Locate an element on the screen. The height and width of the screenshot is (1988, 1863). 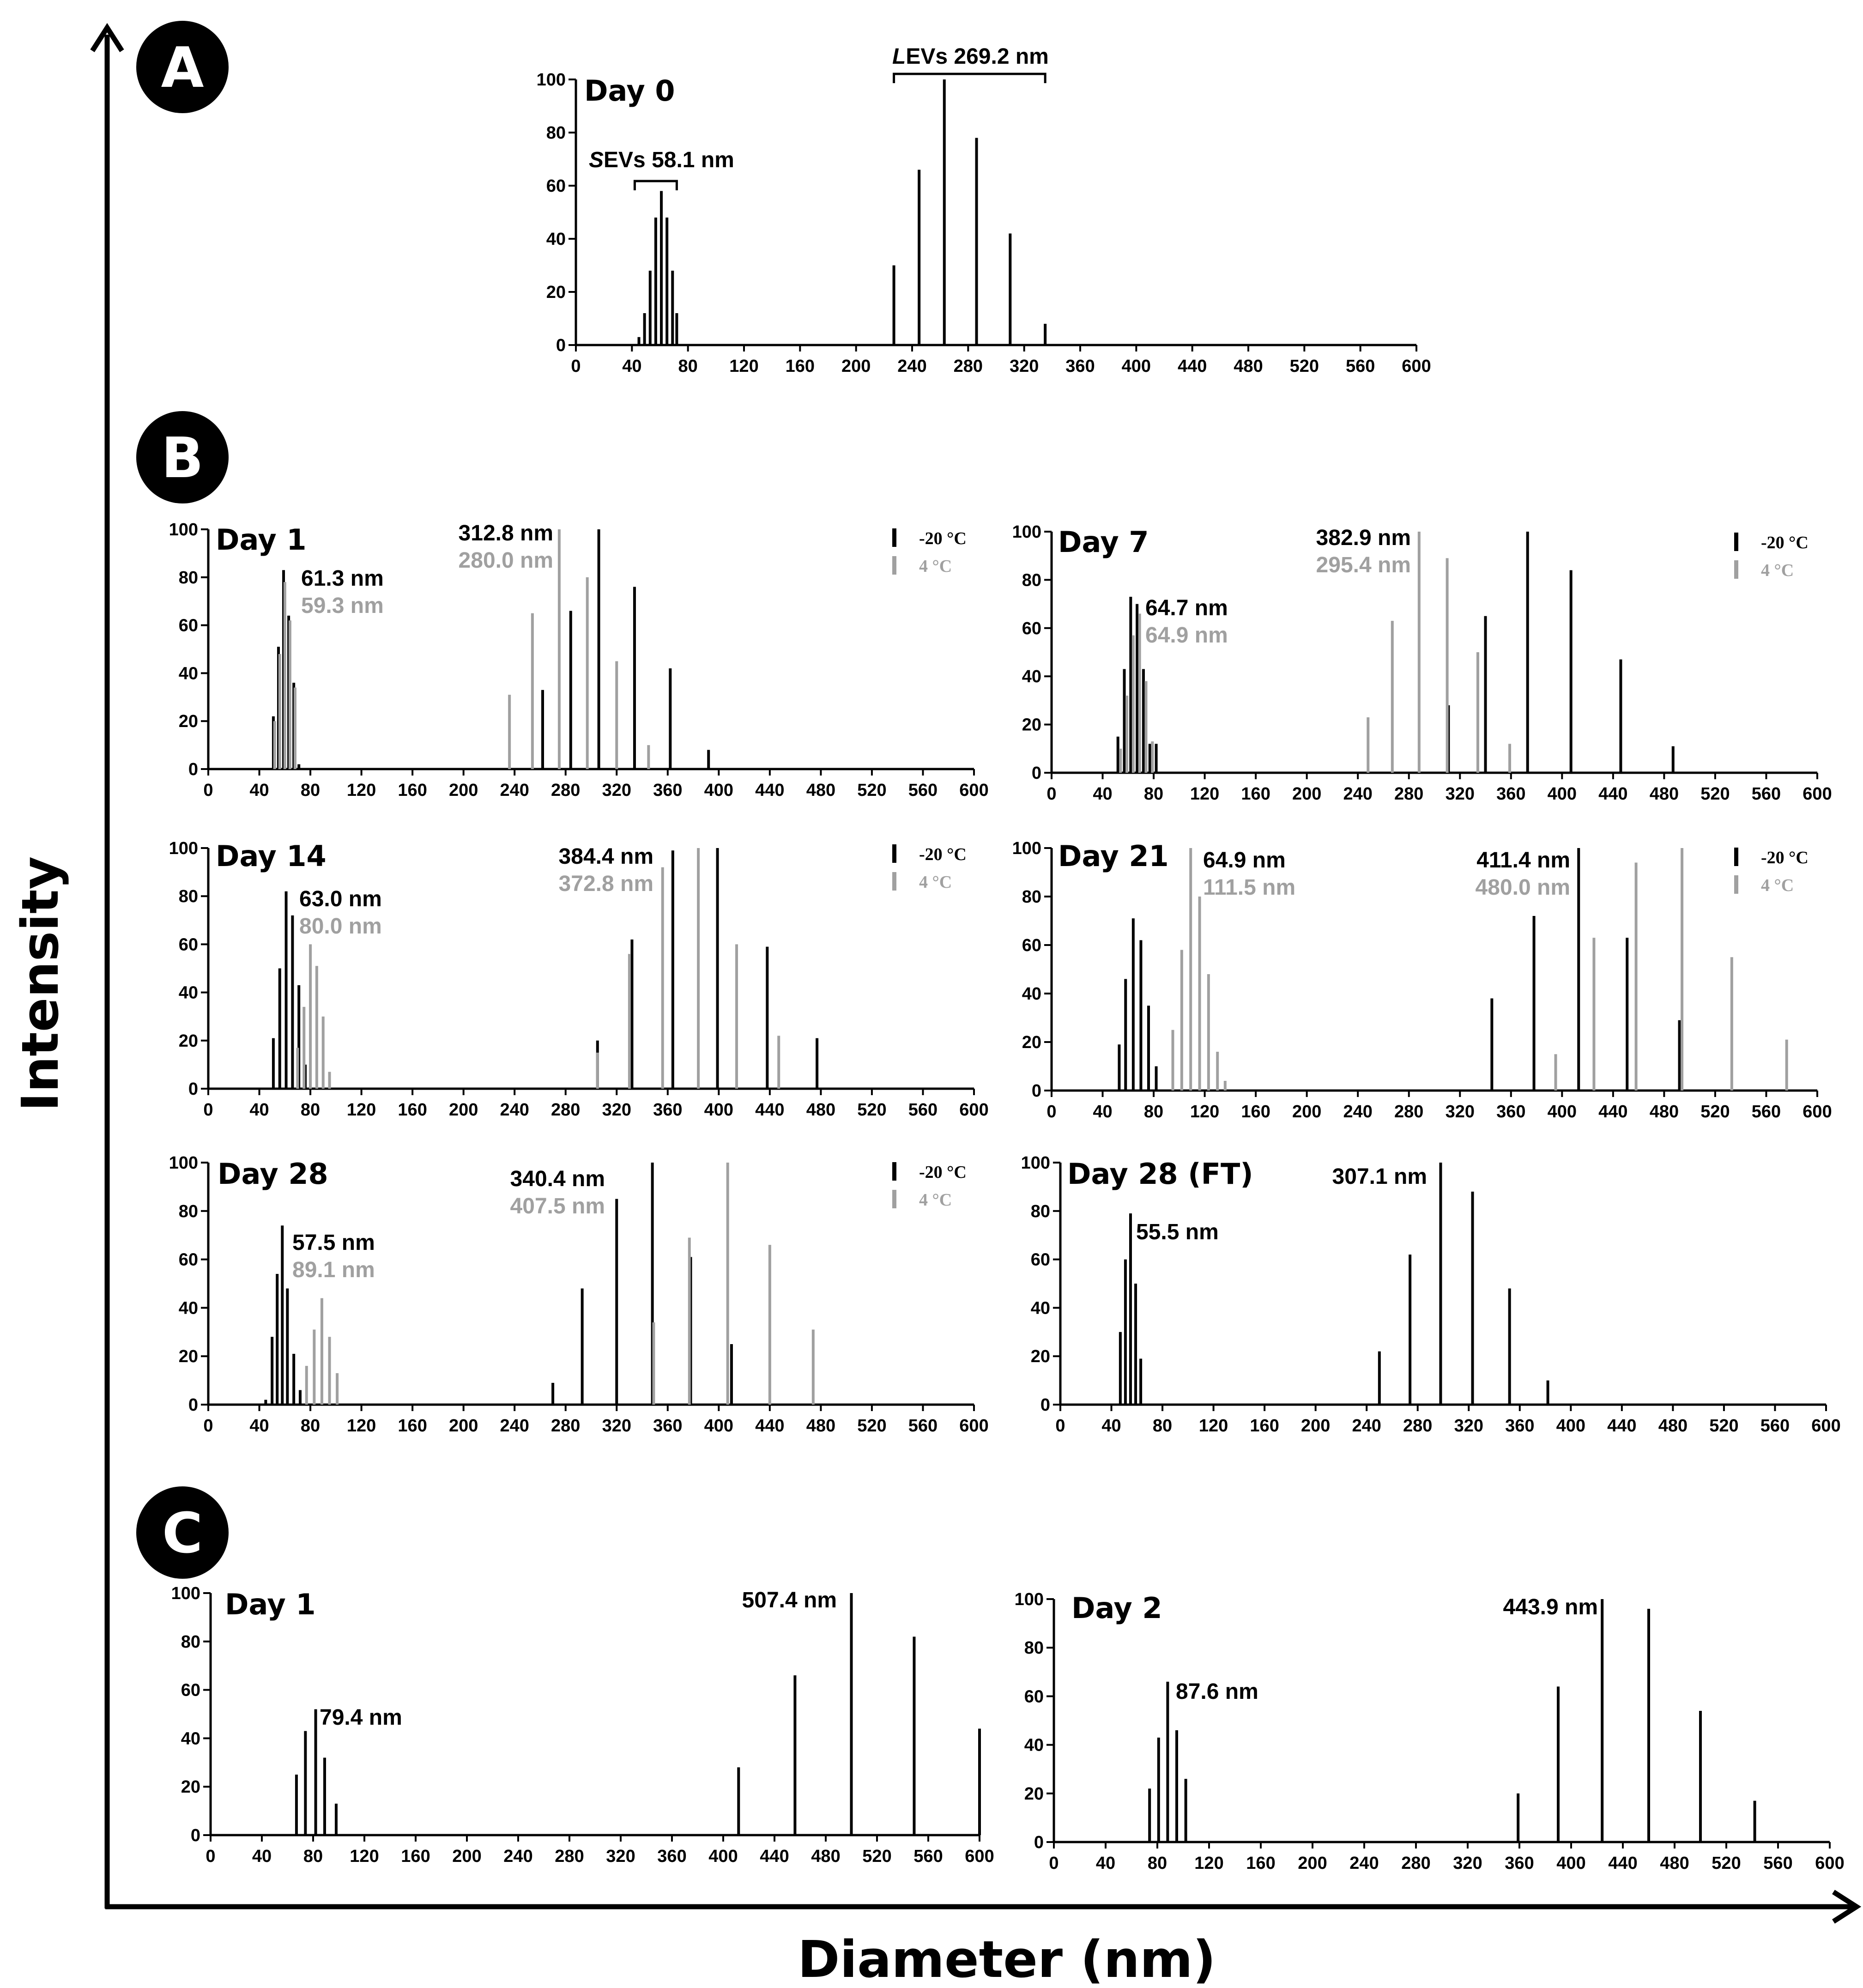
peak-annotation: 382.9 nm is located at coordinates (1363, 538).